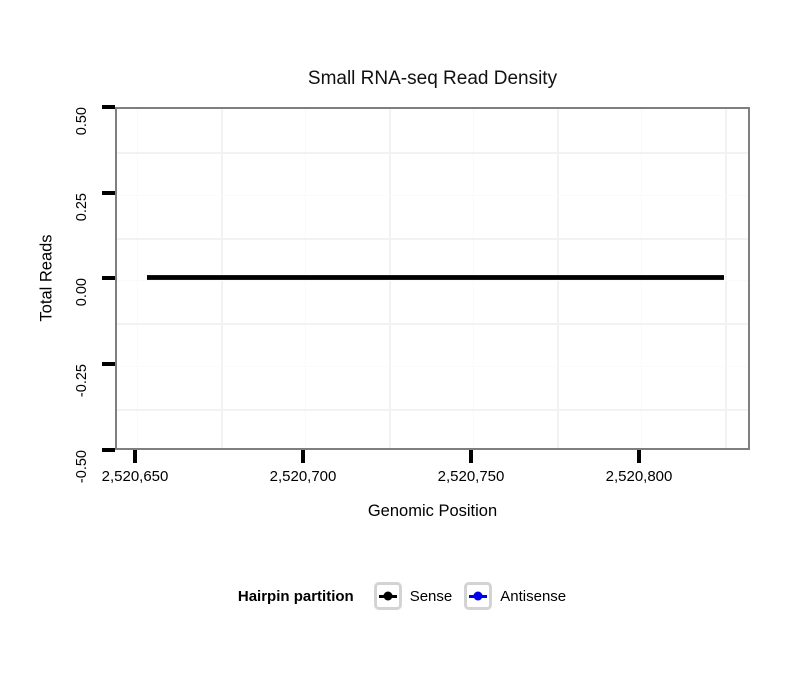  Describe the element at coordinates (46, 278) in the screenshot. I see `y-axis-title: Total Reads` at that location.